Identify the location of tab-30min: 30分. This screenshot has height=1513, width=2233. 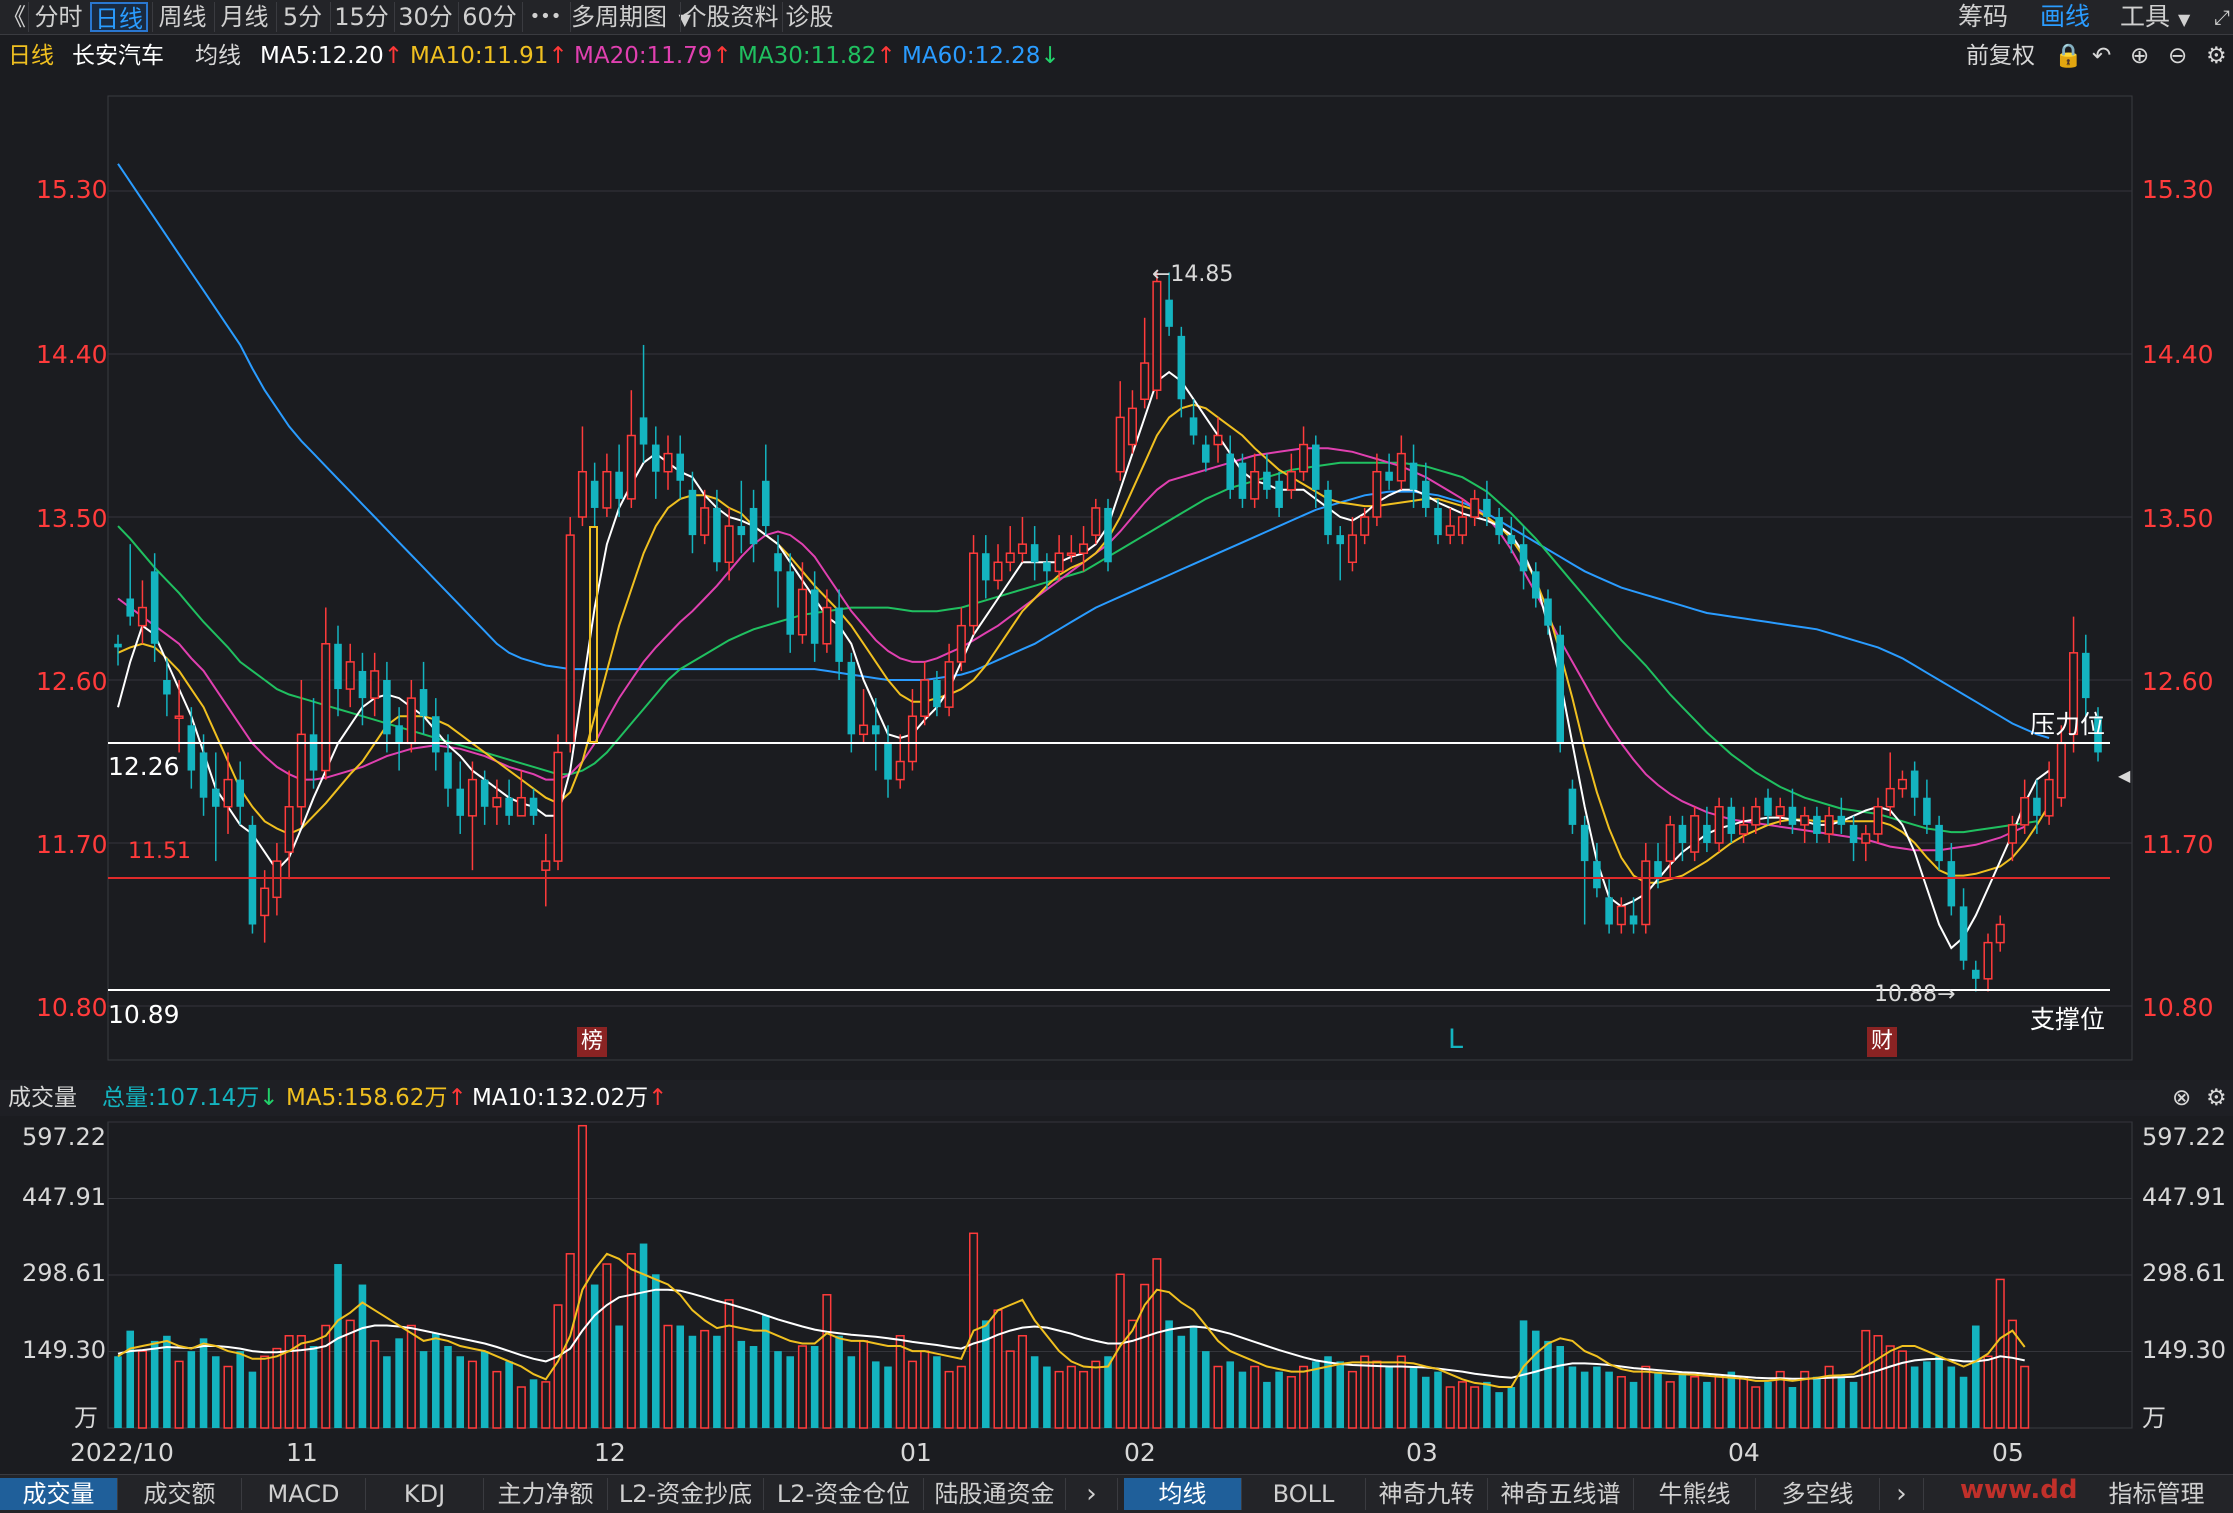
(425, 17).